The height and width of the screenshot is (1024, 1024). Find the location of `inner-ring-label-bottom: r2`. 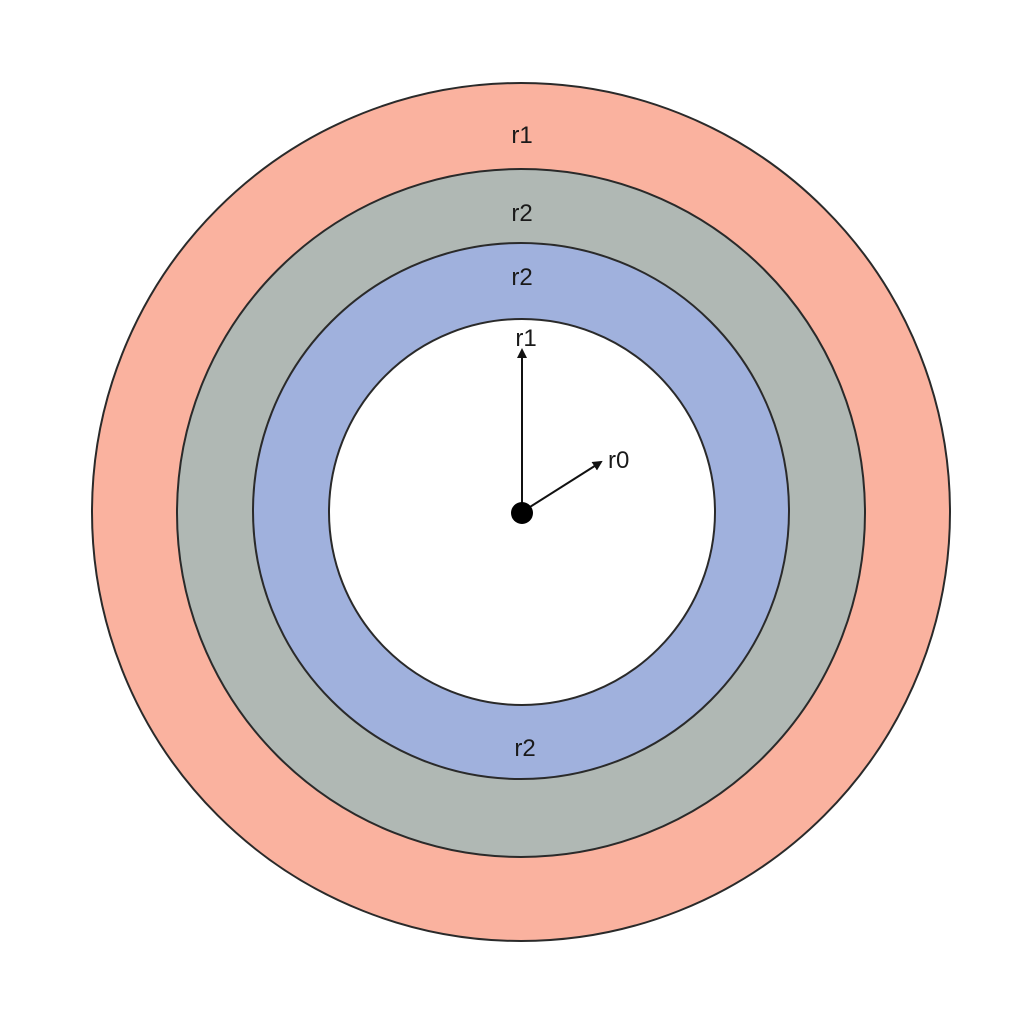

inner-ring-label-bottom: r2 is located at coordinates (524, 748).